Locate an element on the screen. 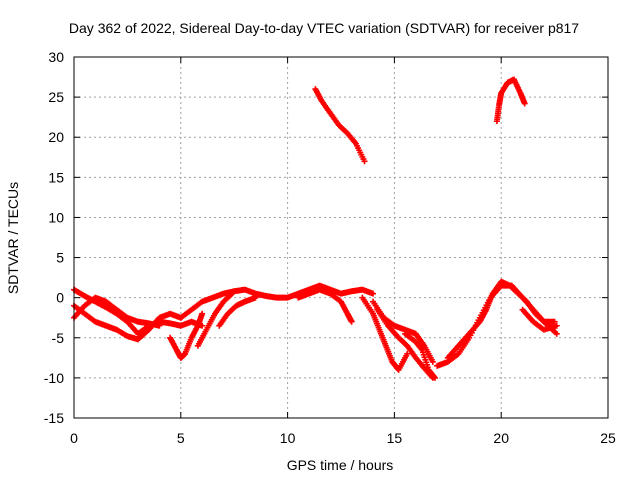 The height and width of the screenshot is (480, 640). y-tick-label: -5 is located at coordinates (58, 338).